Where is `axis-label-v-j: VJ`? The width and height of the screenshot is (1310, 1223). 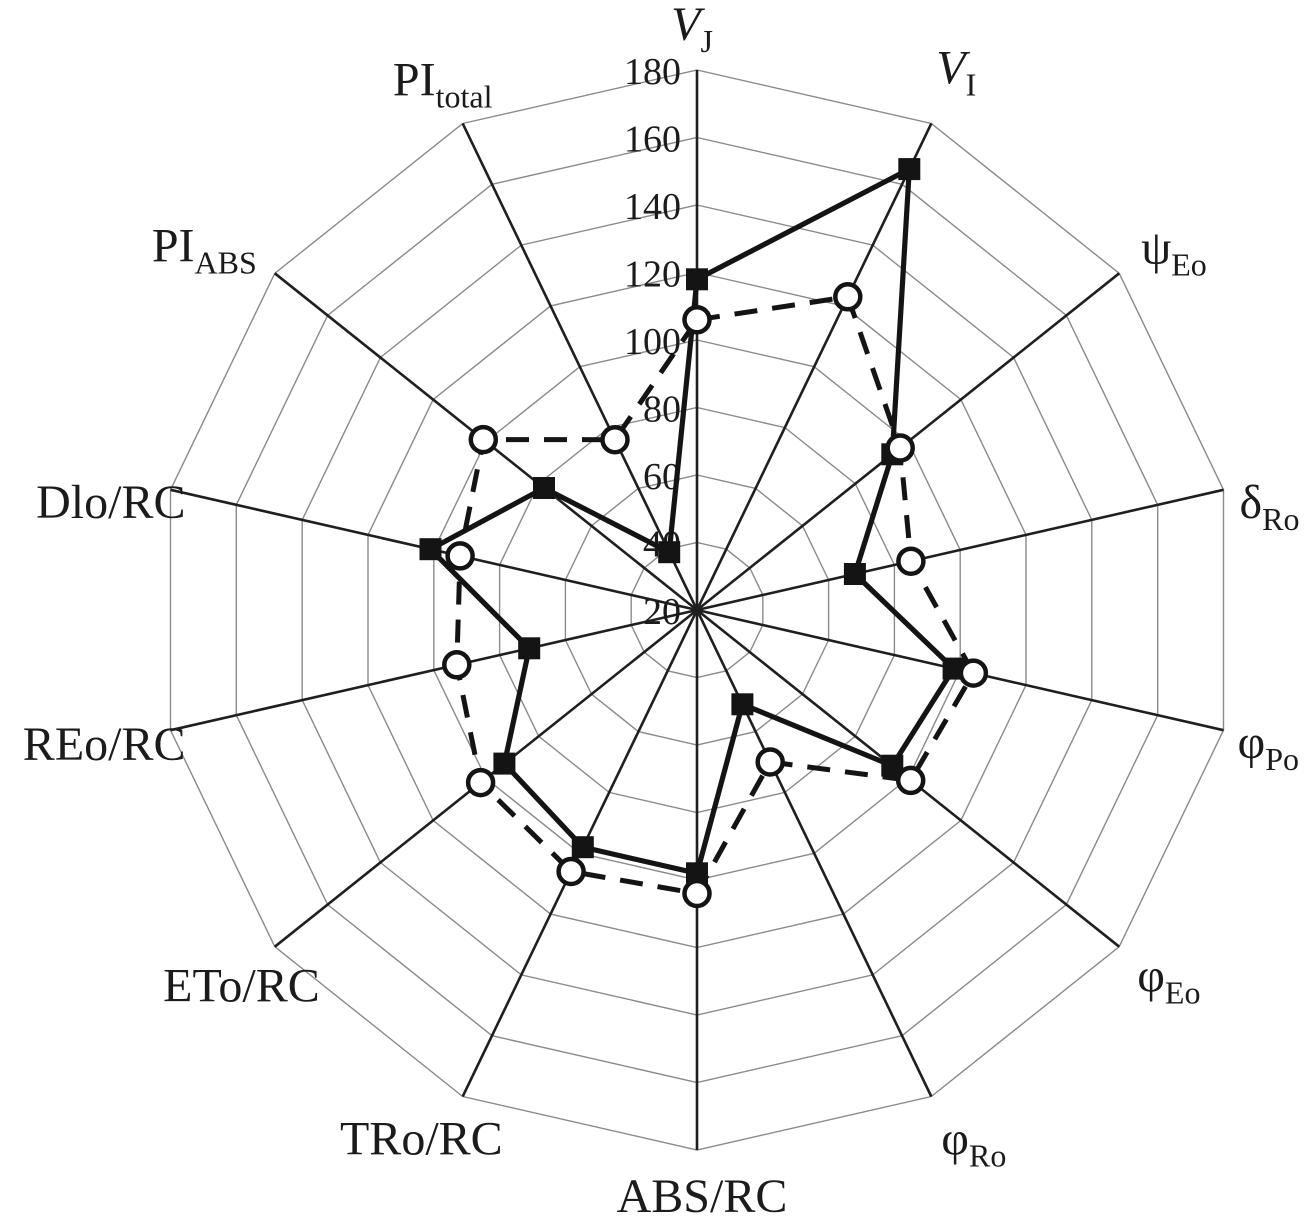 axis-label-v-j: VJ is located at coordinates (692, 29).